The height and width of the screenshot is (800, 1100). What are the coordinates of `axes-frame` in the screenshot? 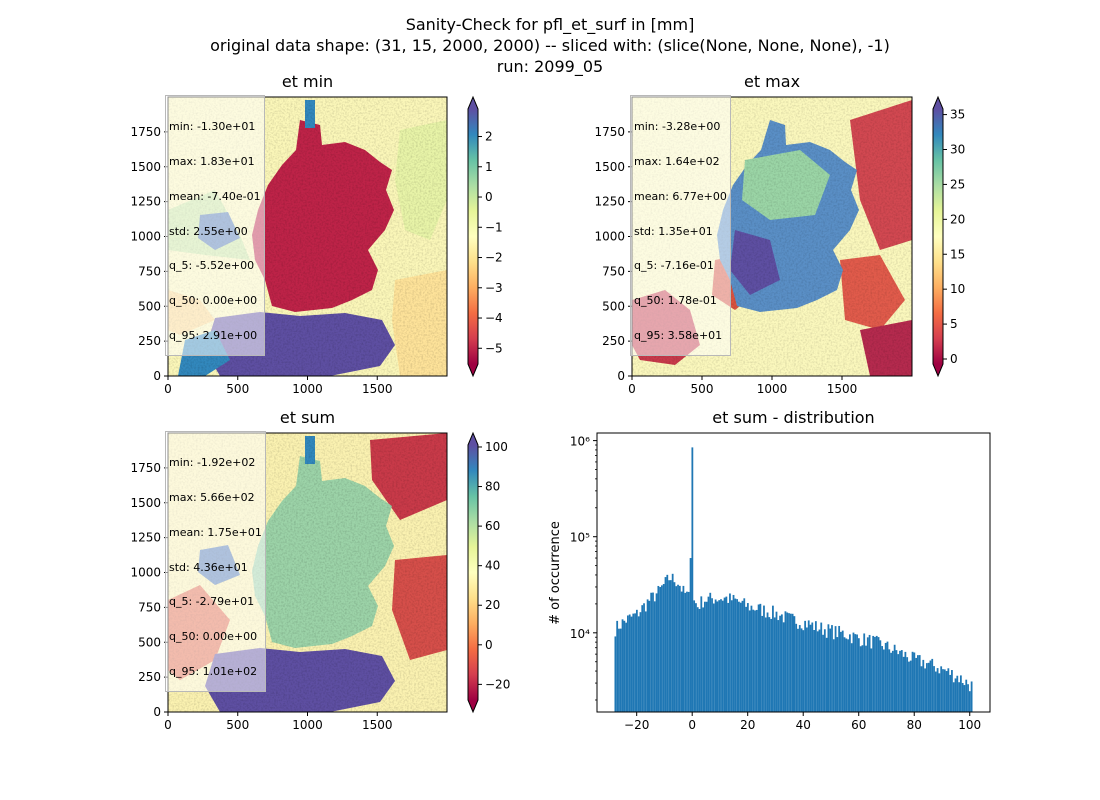 It's located at (793, 572).